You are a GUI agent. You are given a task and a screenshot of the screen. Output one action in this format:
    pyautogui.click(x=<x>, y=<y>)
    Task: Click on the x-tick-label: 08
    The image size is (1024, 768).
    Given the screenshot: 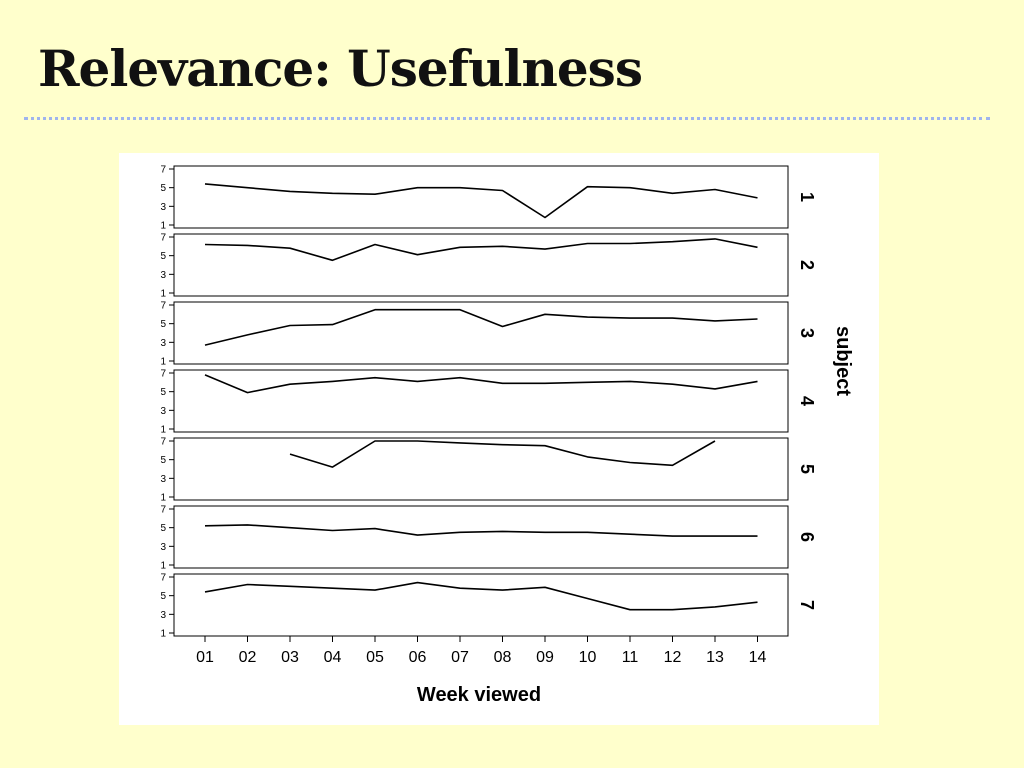 What is the action you would take?
    pyautogui.click(x=503, y=657)
    